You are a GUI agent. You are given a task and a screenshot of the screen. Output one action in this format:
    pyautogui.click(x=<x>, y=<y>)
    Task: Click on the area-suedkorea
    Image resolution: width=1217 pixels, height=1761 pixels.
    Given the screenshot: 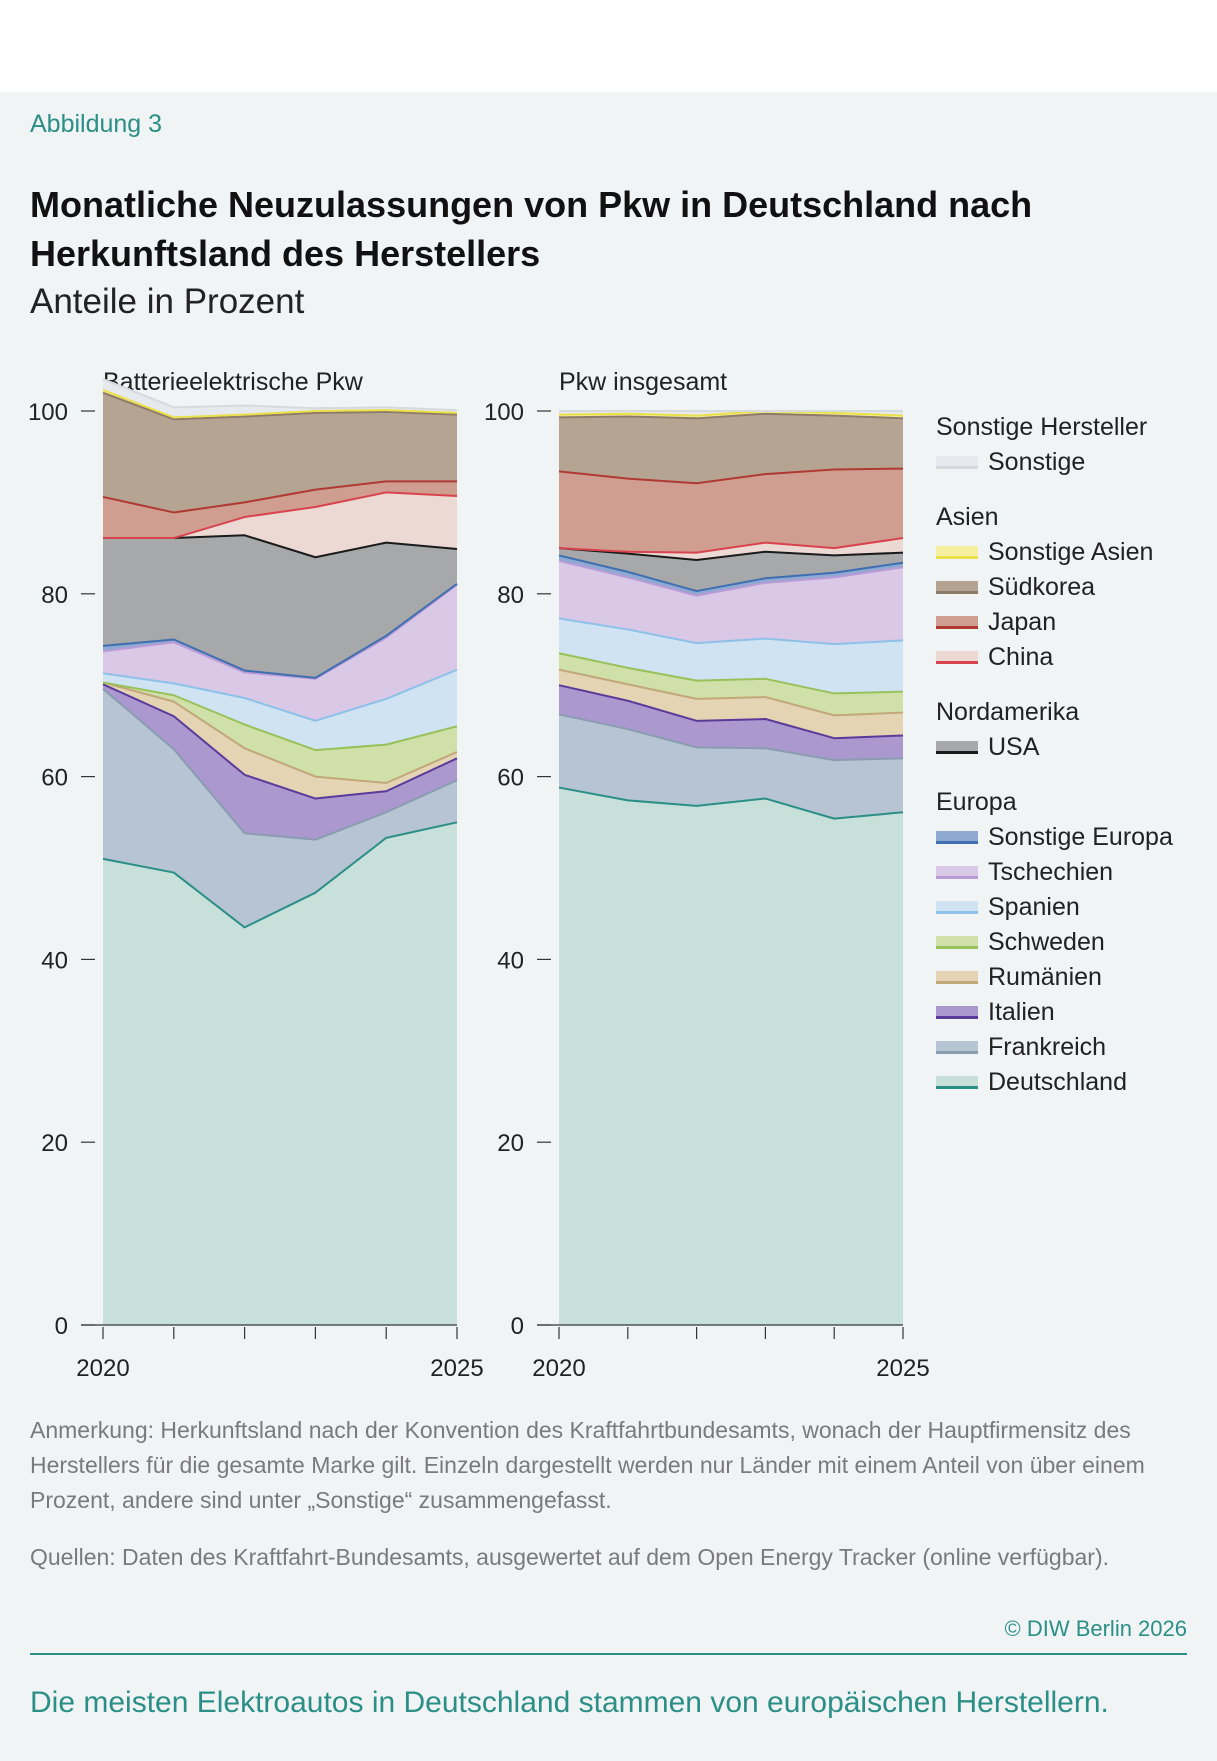 What is the action you would take?
    pyautogui.click(x=731, y=448)
    